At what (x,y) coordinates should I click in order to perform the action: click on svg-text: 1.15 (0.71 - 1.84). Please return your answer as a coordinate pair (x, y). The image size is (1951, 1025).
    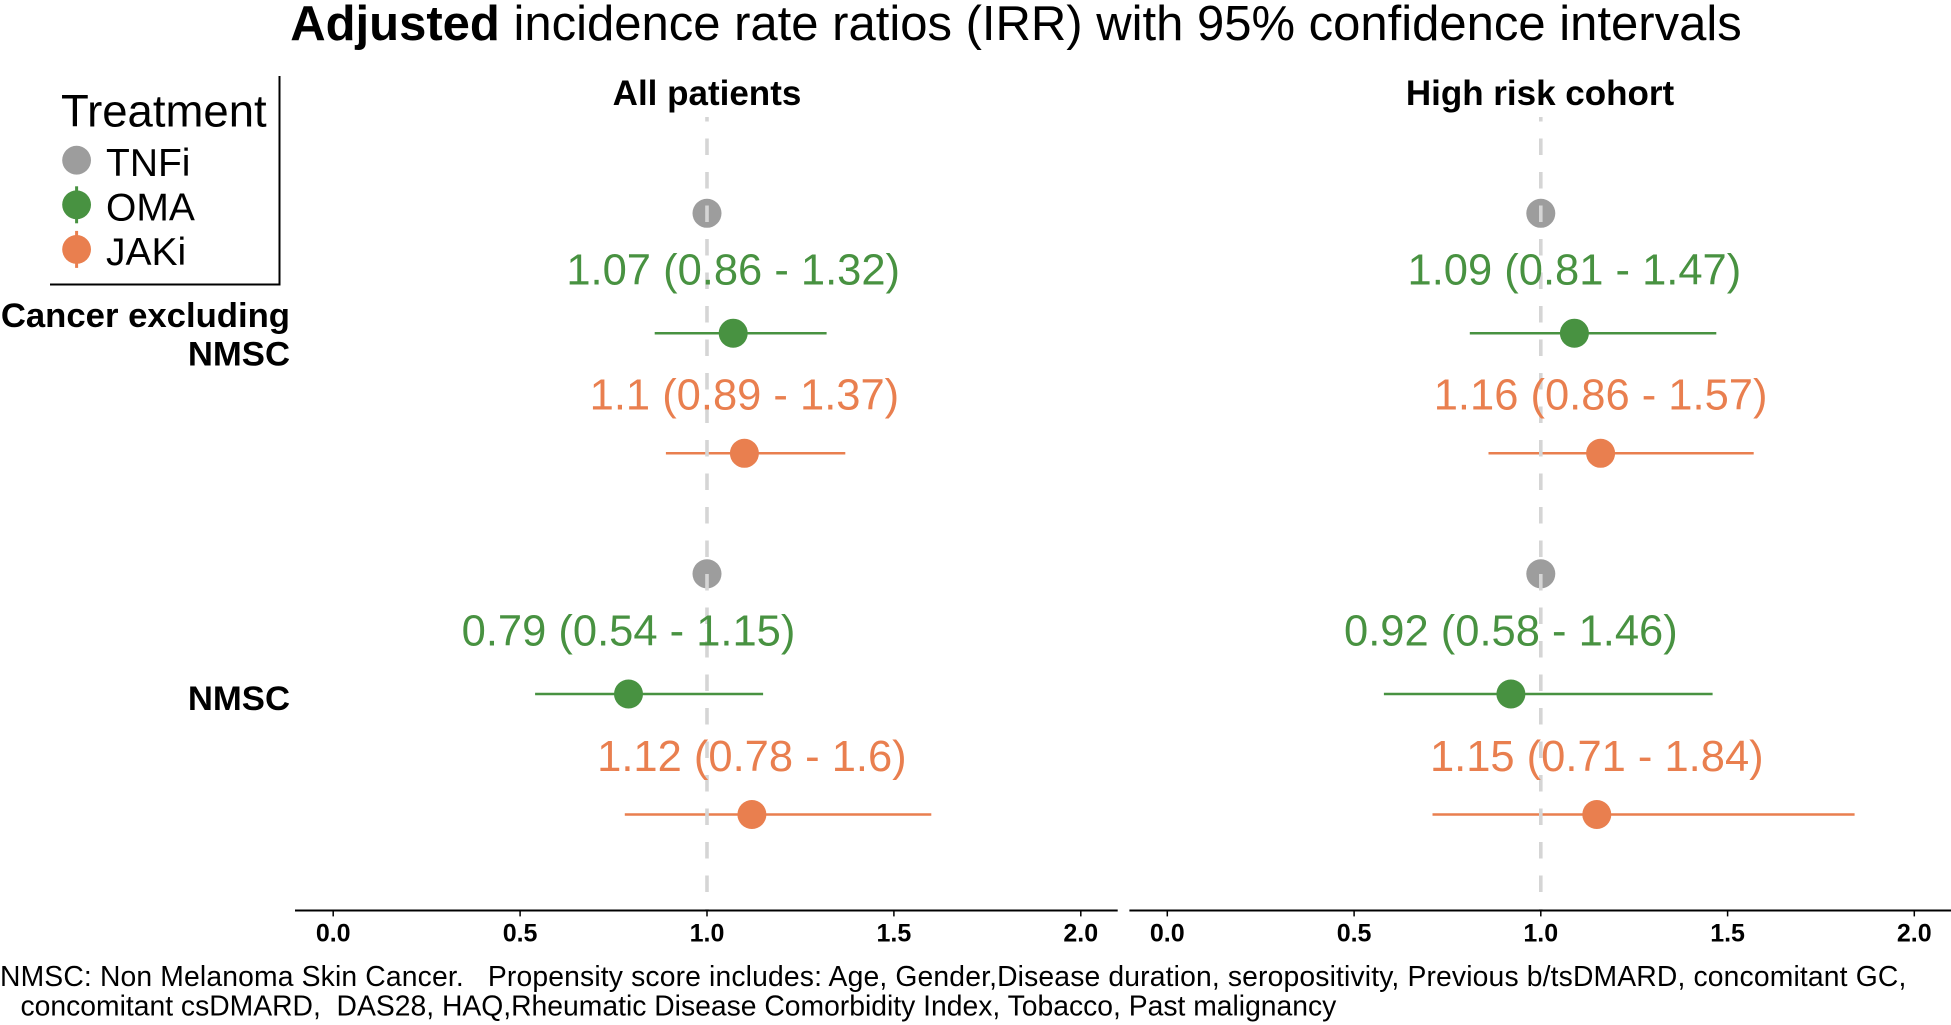
    Looking at the image, I should click on (1597, 757).